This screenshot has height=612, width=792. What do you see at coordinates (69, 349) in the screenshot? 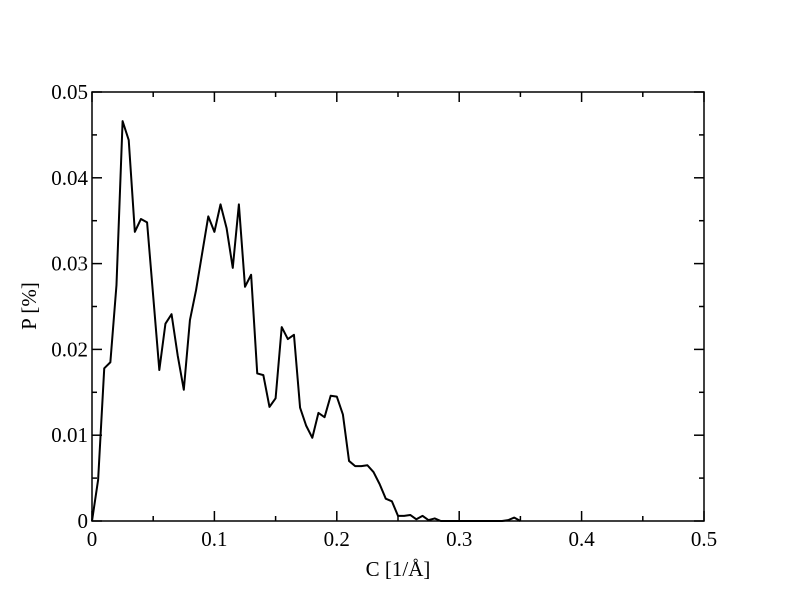
I see `y-tick-label: 0.02` at bounding box center [69, 349].